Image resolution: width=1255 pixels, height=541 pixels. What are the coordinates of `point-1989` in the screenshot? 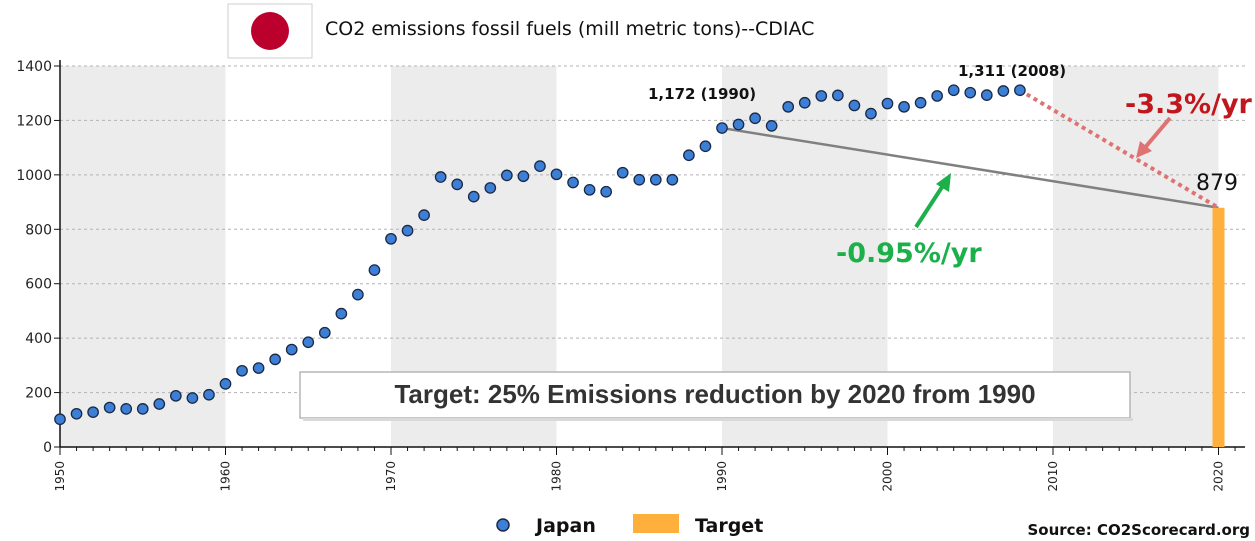 It's located at (705, 146).